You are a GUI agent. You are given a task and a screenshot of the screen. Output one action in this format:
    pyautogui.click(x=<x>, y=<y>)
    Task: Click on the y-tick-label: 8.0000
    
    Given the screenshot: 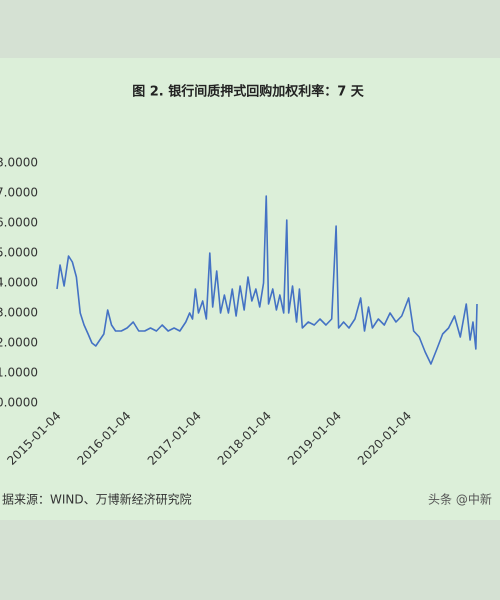 What is the action you would take?
    pyautogui.click(x=19, y=163)
    